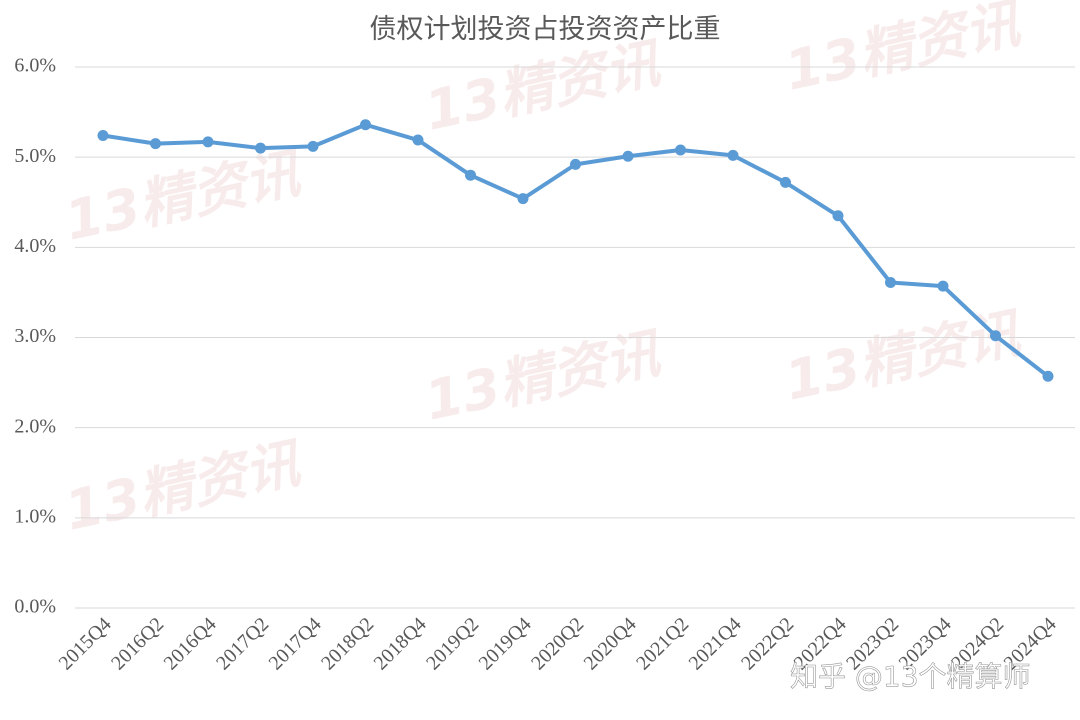  I want to click on x-tick-label: 2019Q4, so click(505, 643).